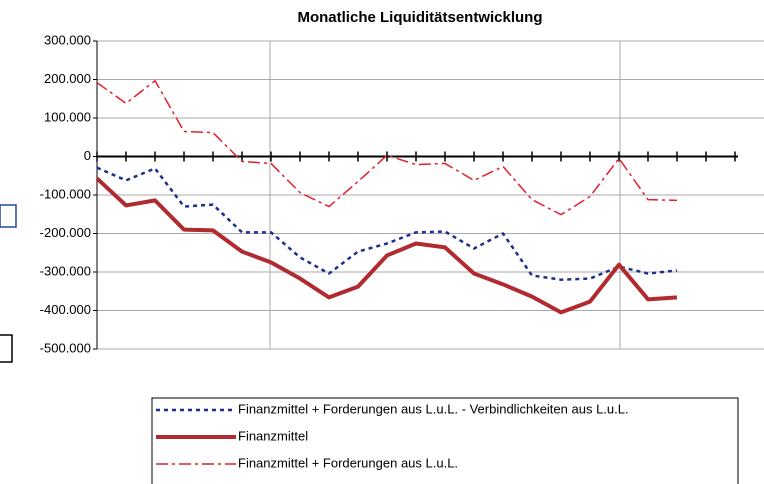 Image resolution: width=764 pixels, height=484 pixels. What do you see at coordinates (65, 309) in the screenshot?
I see `y-tick-label: -400.000` at bounding box center [65, 309].